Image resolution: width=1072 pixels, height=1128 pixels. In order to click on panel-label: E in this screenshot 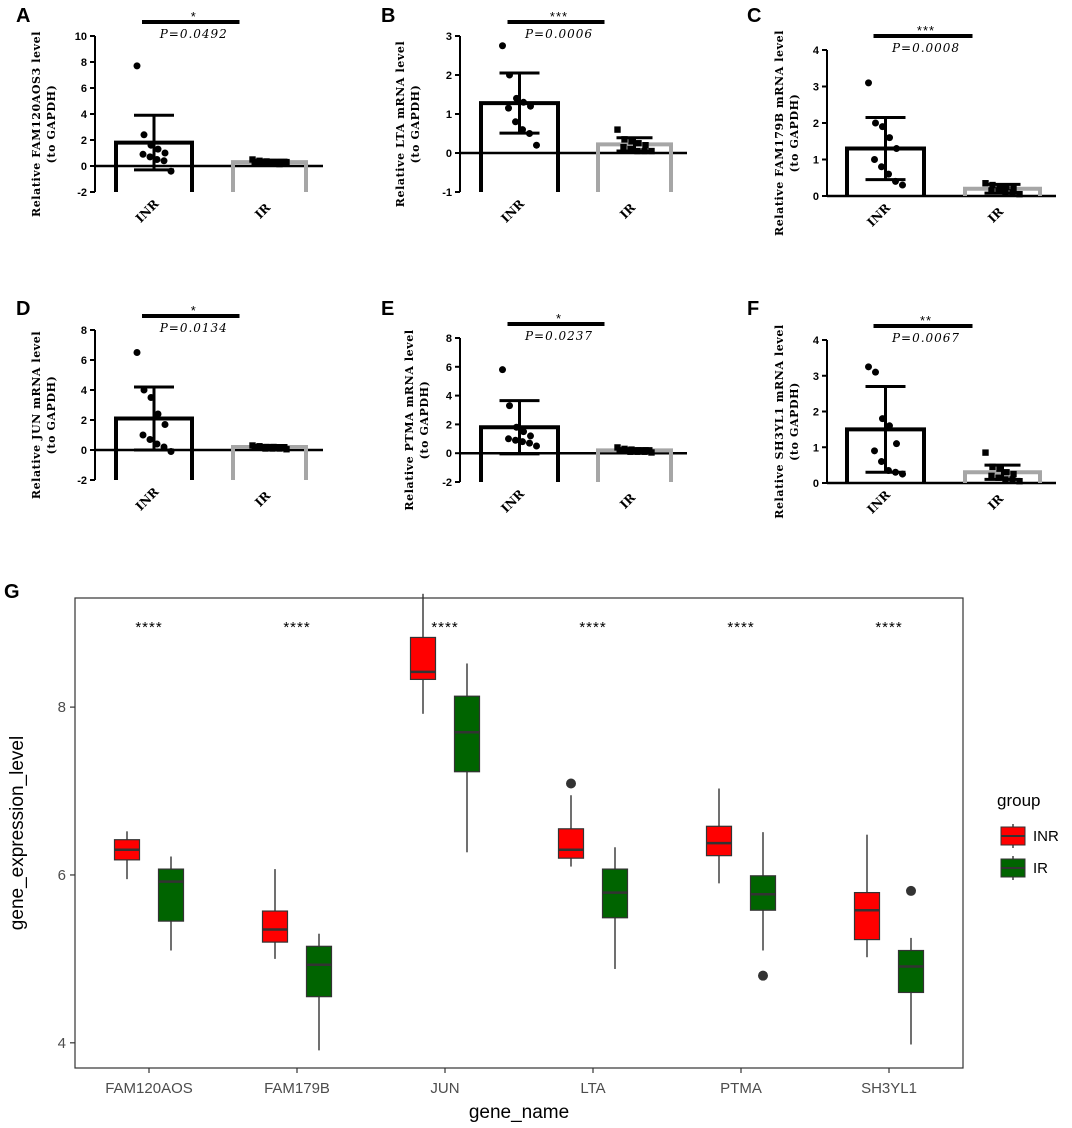, I will do `click(387, 309)`.